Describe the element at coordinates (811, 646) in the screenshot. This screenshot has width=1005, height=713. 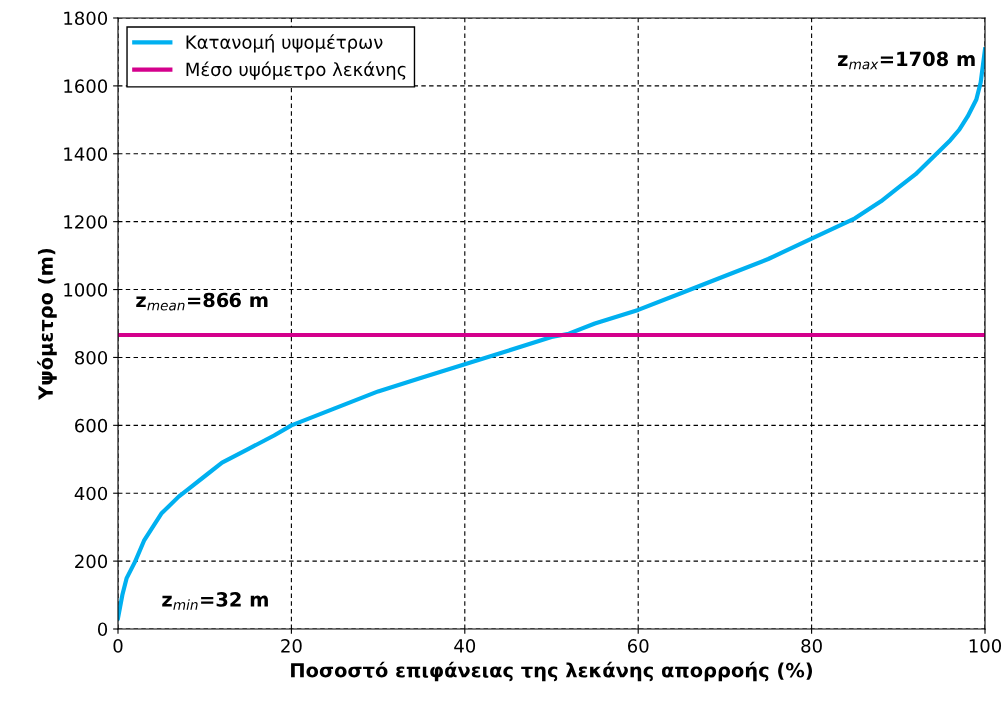
I see `x-tick-label: 80` at that location.